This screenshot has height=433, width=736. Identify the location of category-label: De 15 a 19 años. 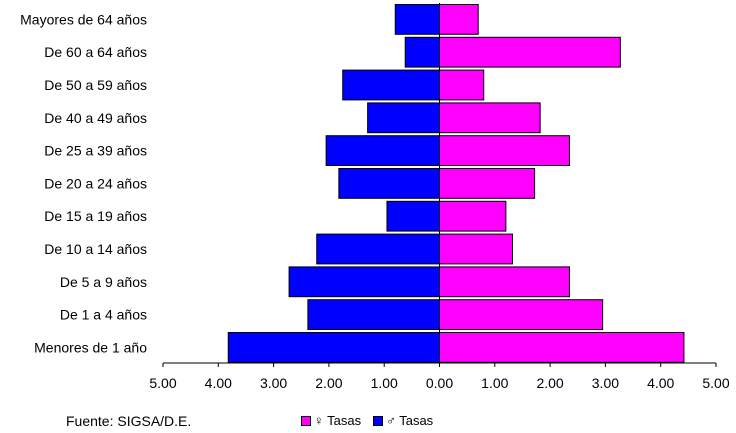
(95, 216).